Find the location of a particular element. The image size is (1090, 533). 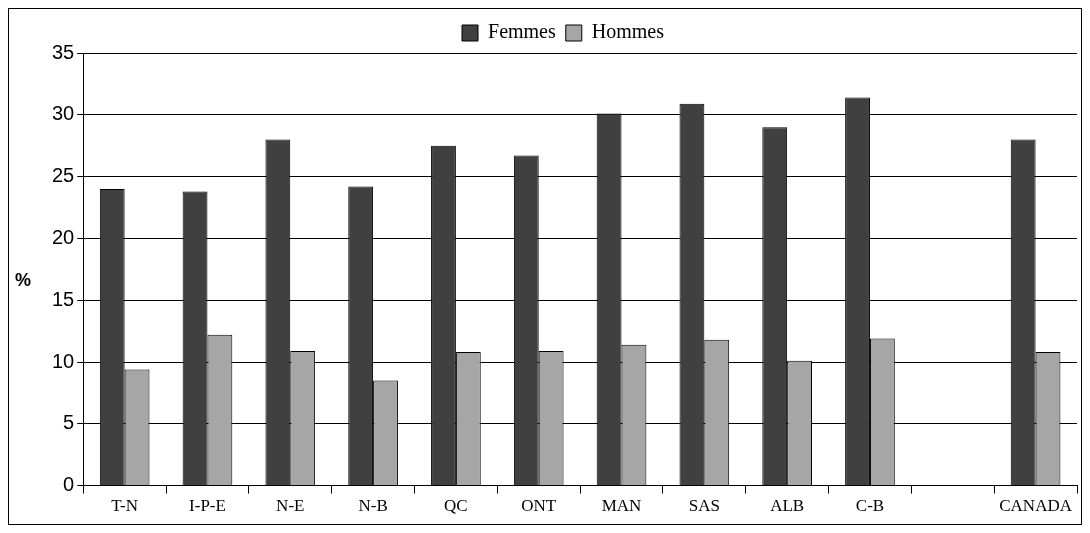

y-tick-label: 30 is located at coordinates (63, 113).